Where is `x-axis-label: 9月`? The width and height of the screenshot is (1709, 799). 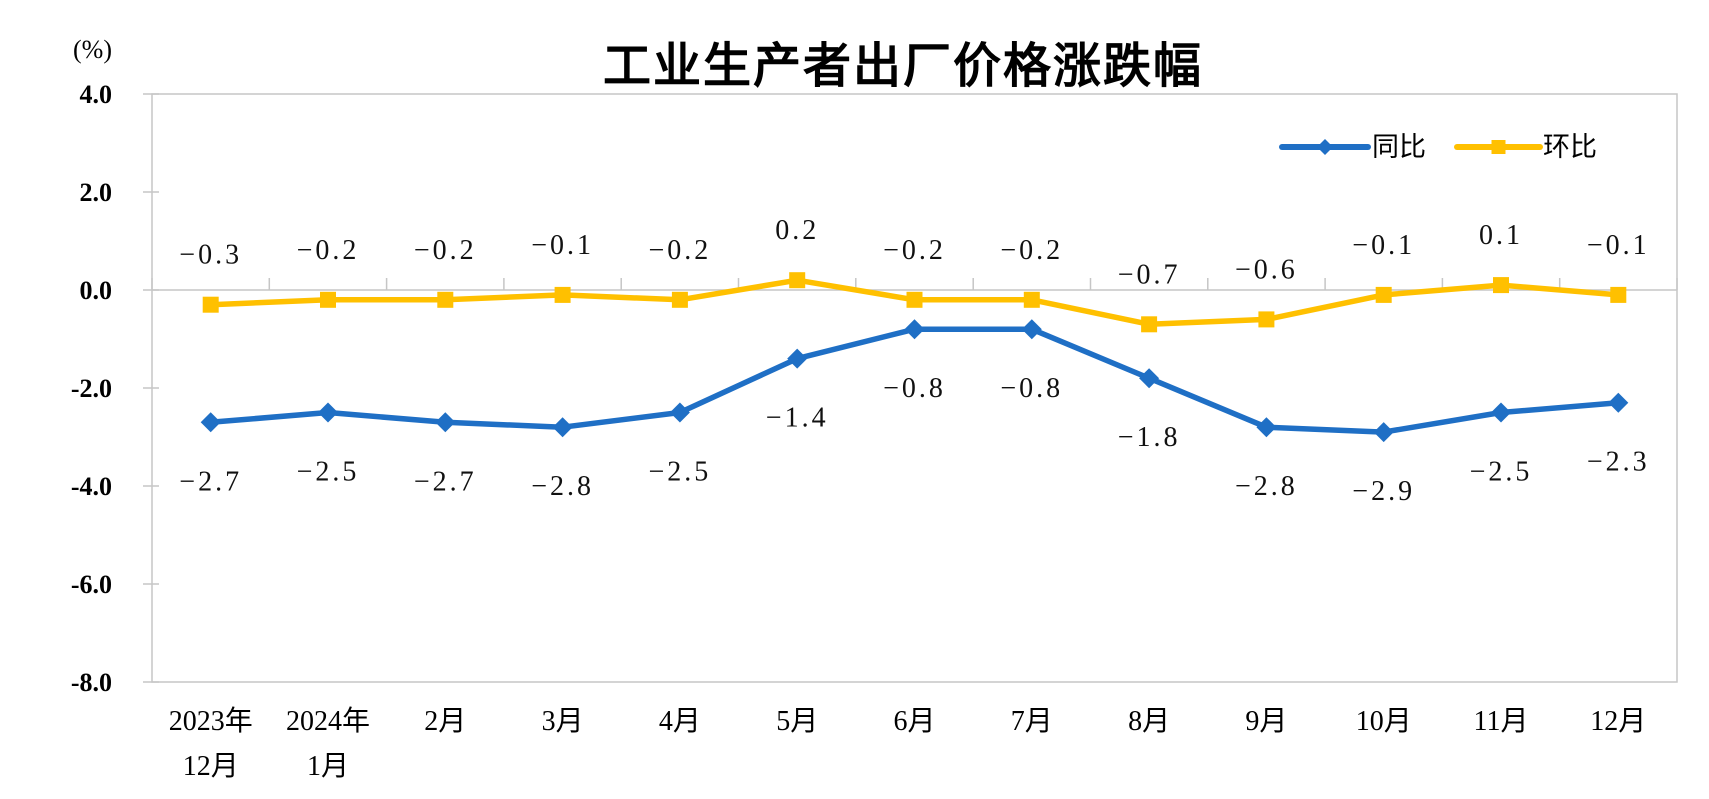
x-axis-label: 9月 is located at coordinates (1266, 721).